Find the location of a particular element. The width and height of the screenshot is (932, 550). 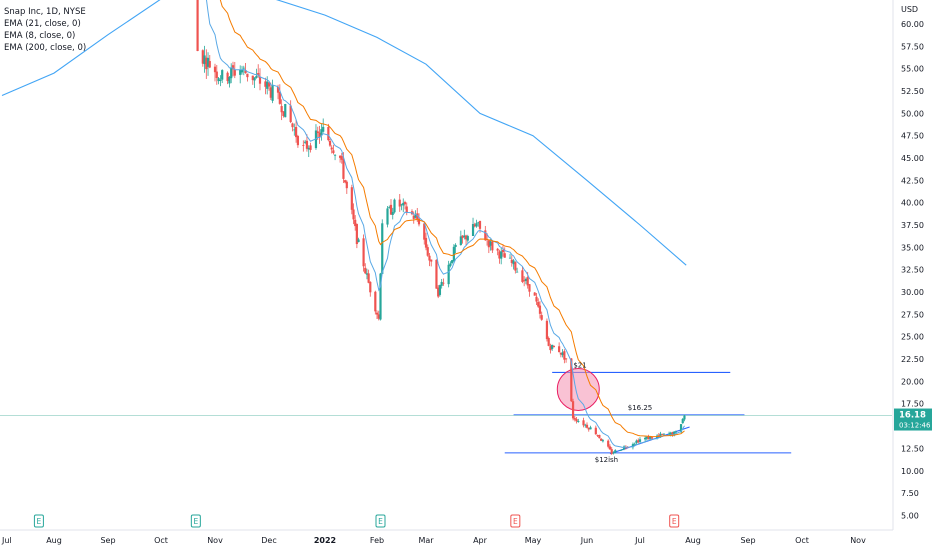

price-axis-unit: USD is located at coordinates (909, 9).